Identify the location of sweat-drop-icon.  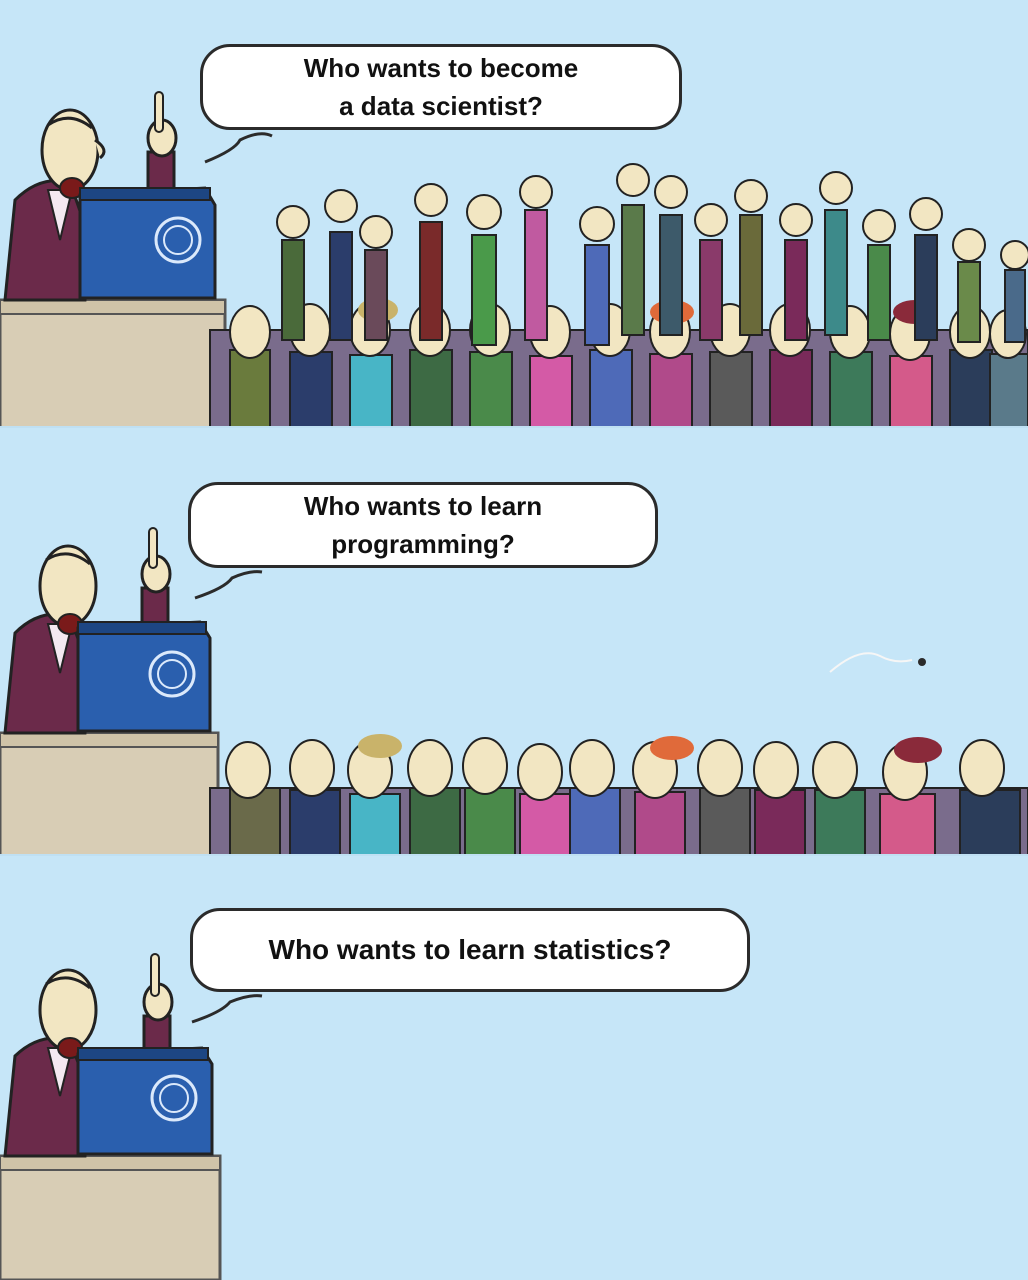
(877, 662).